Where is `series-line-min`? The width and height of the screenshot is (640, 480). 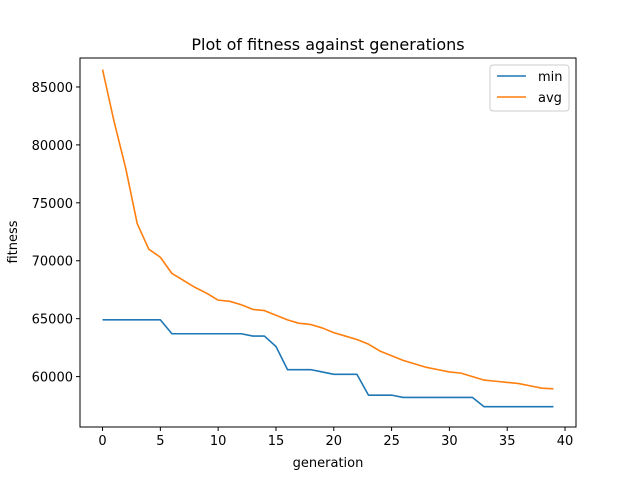
series-line-min is located at coordinates (328, 363).